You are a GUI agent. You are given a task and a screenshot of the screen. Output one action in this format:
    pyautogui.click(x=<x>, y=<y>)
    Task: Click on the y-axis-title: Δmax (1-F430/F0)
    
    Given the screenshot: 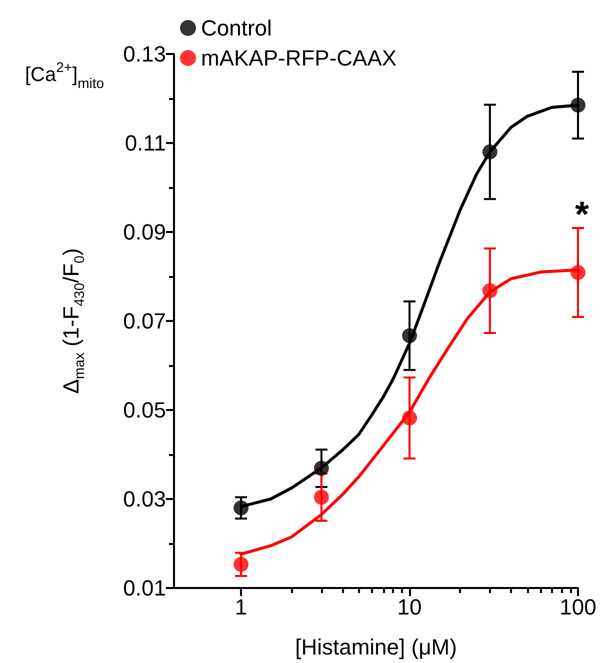 What is the action you would take?
    pyautogui.click(x=72, y=321)
    